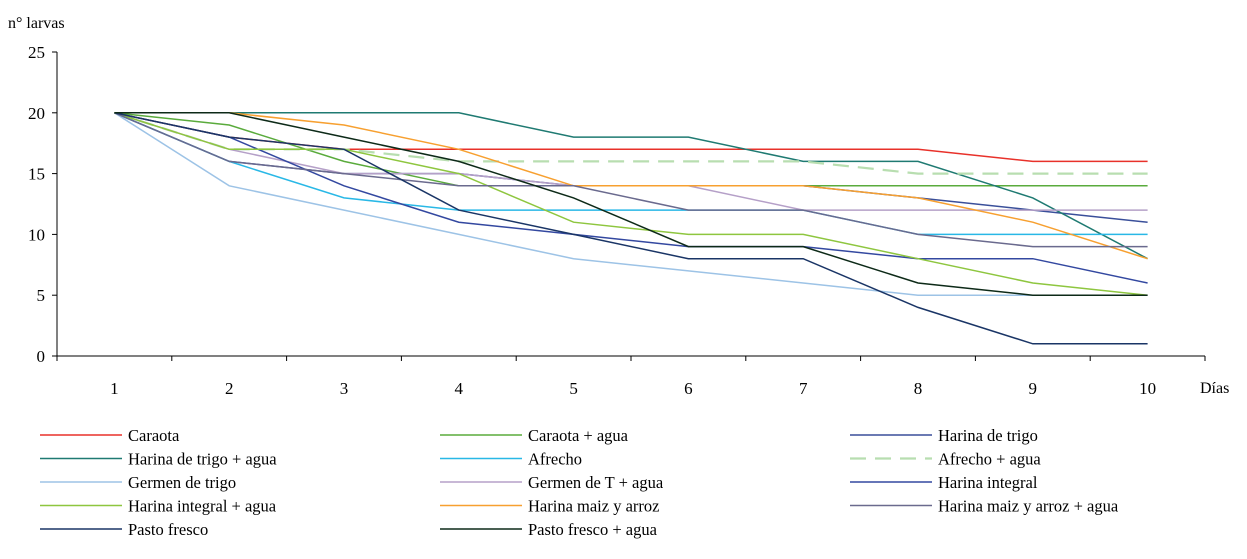 The height and width of the screenshot is (559, 1247). I want to click on x-tick-label: 2, so click(229, 388).